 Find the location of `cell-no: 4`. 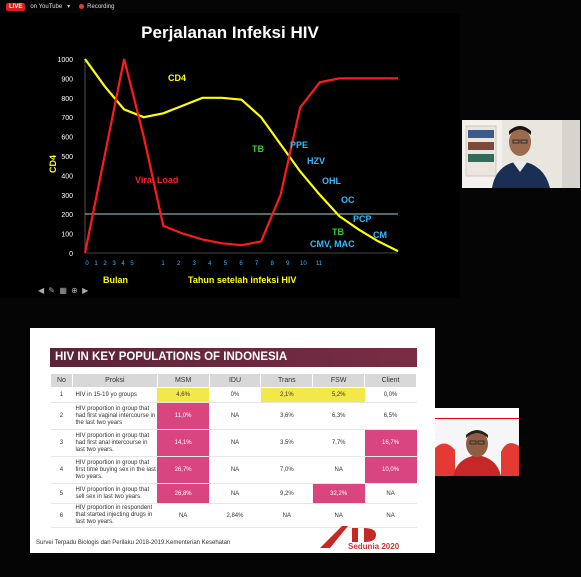

cell-no: 4 is located at coordinates (61, 470).